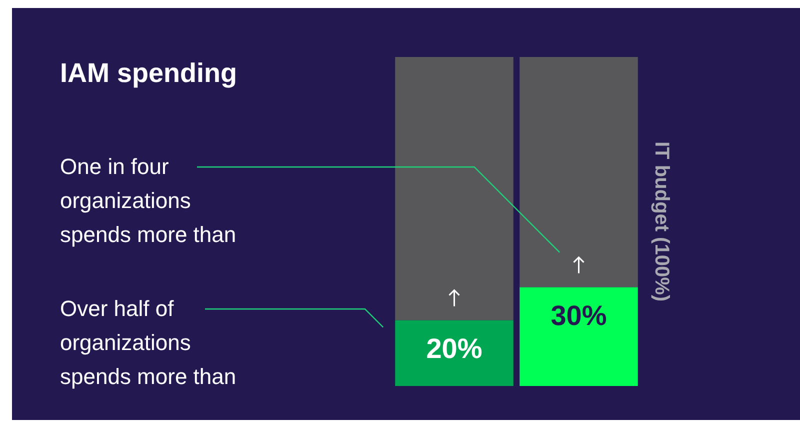 This screenshot has height=427, width=800. What do you see at coordinates (149, 343) in the screenshot?
I see `text: Over half of organizations spends more than` at bounding box center [149, 343].